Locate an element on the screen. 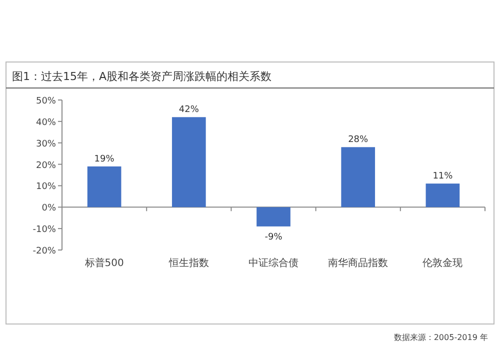 This screenshot has width=500, height=362. y-tick-label: 40% is located at coordinates (46, 123).